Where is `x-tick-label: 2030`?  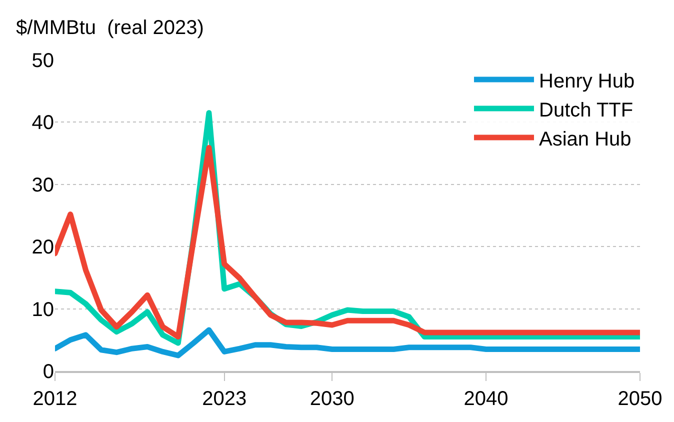 x-tick-label: 2030 is located at coordinates (332, 399).